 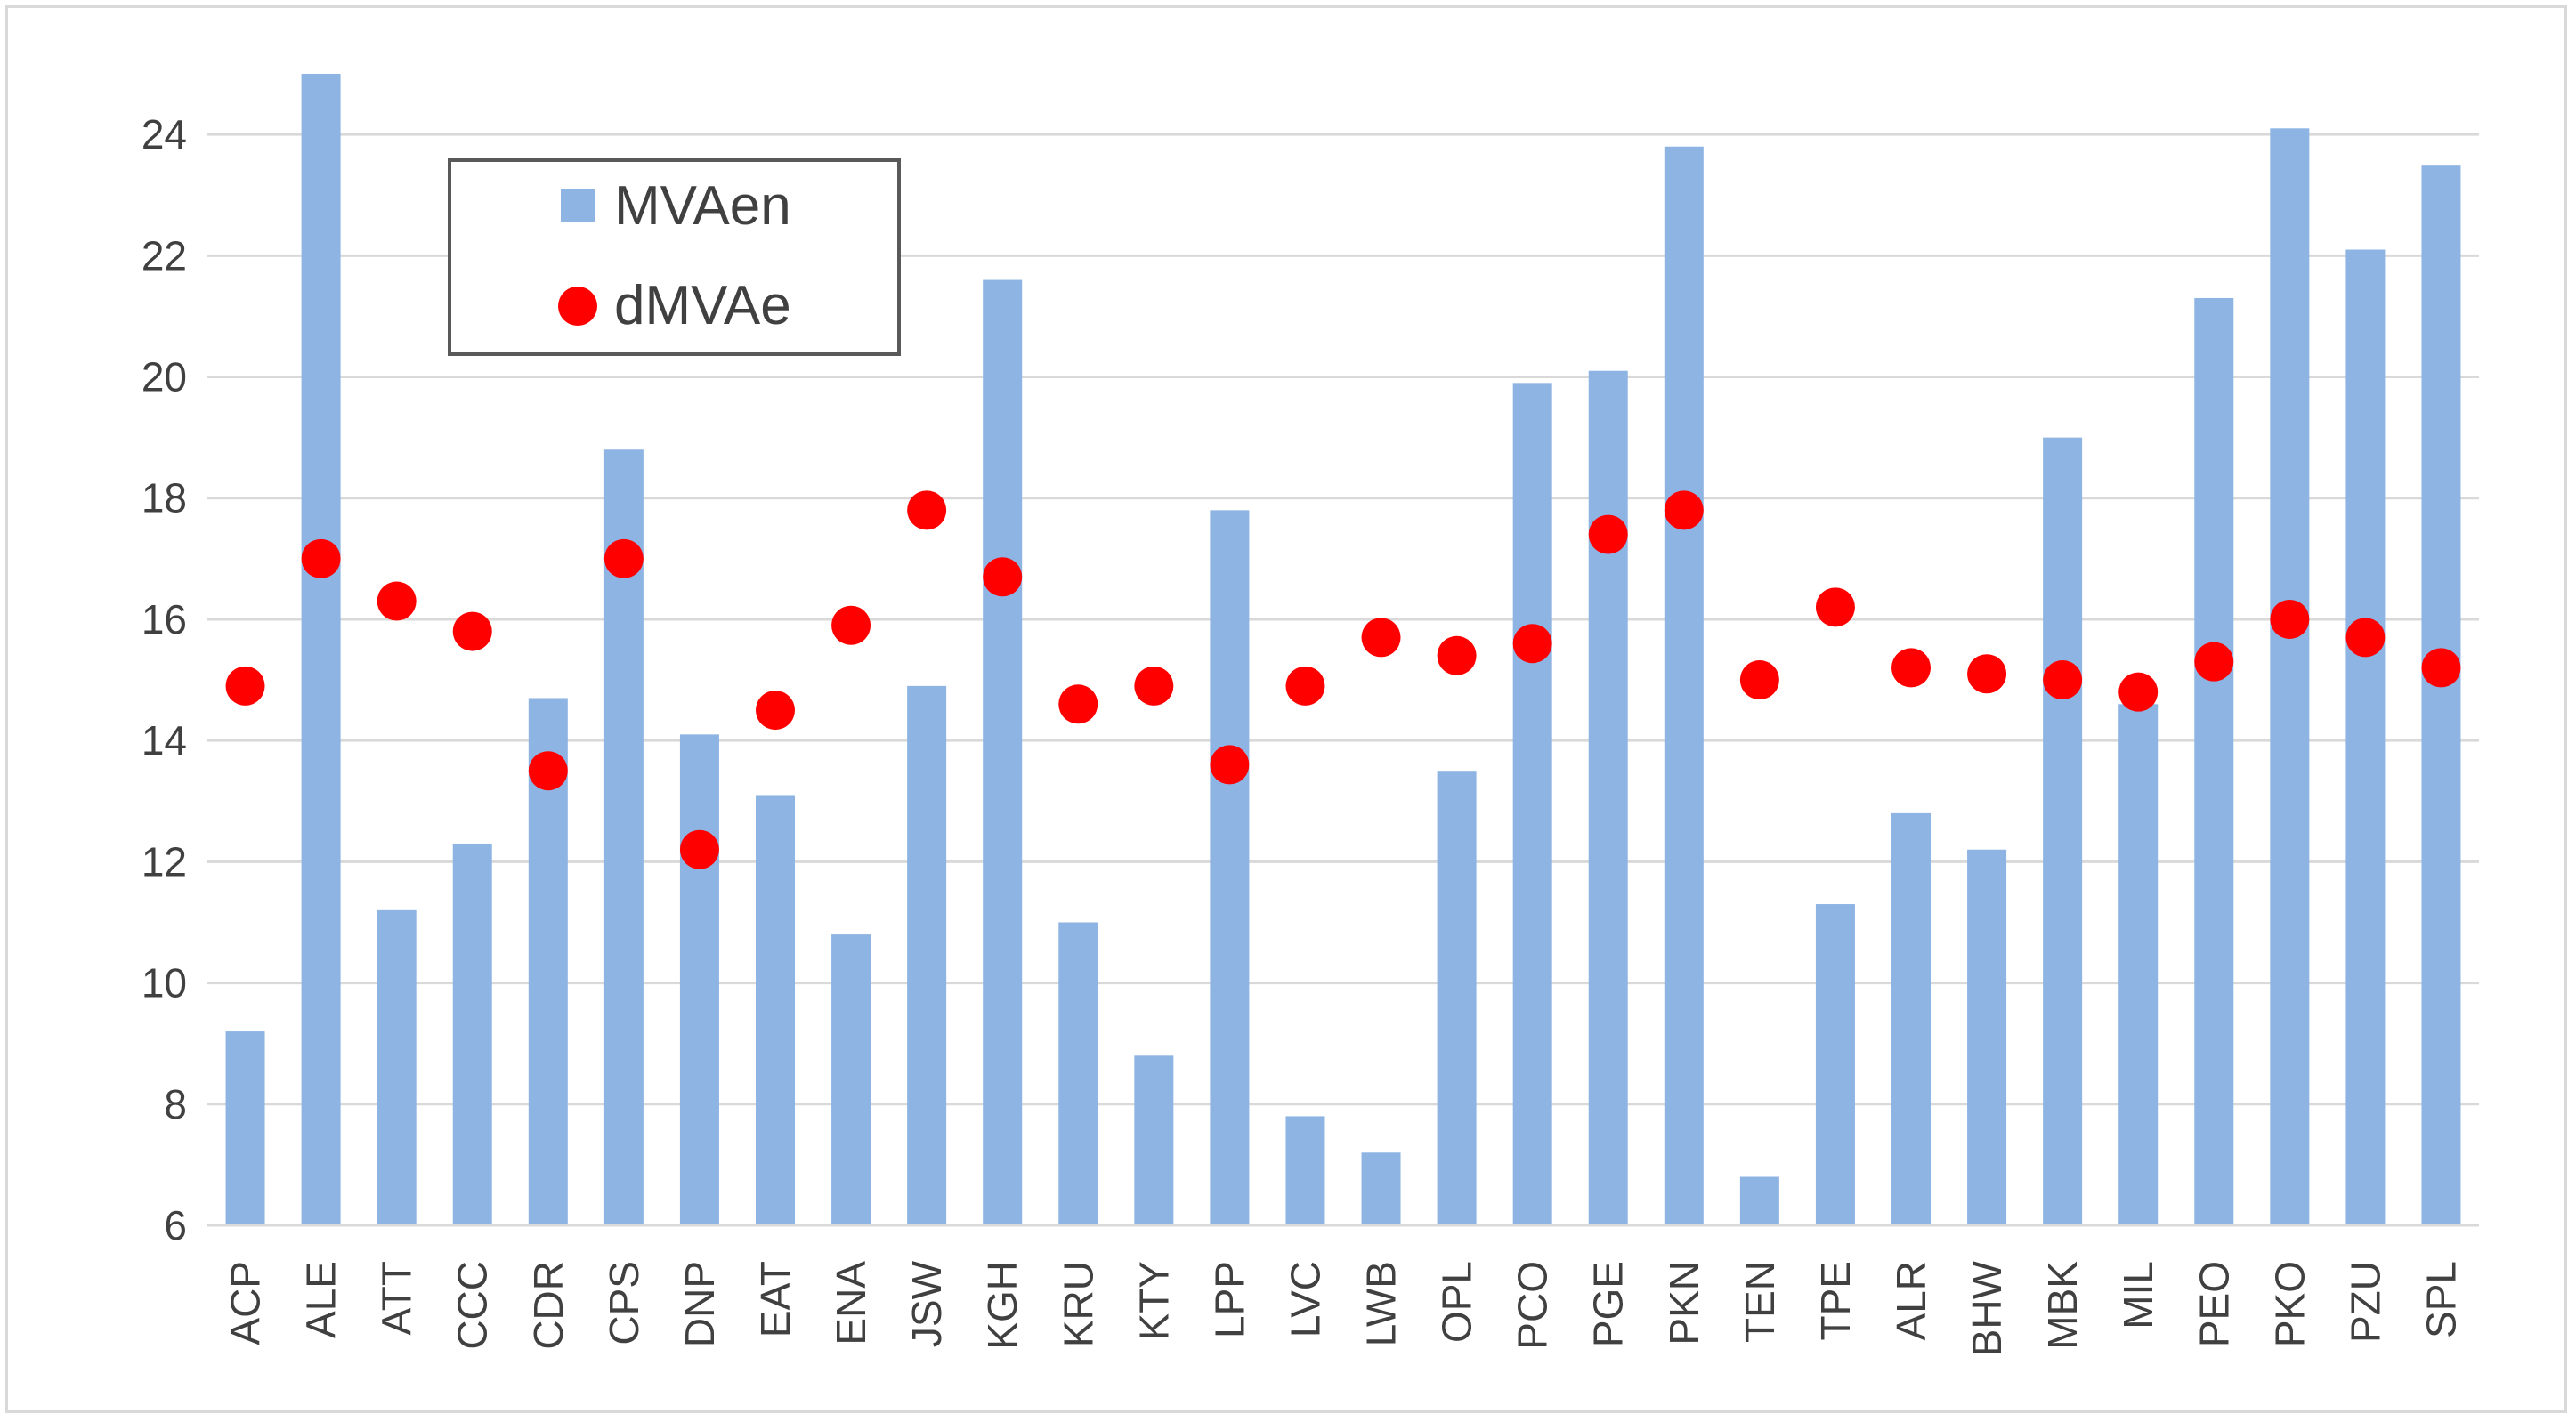 I want to click on x-tick-label: LPP, so click(x=1229, y=1299).